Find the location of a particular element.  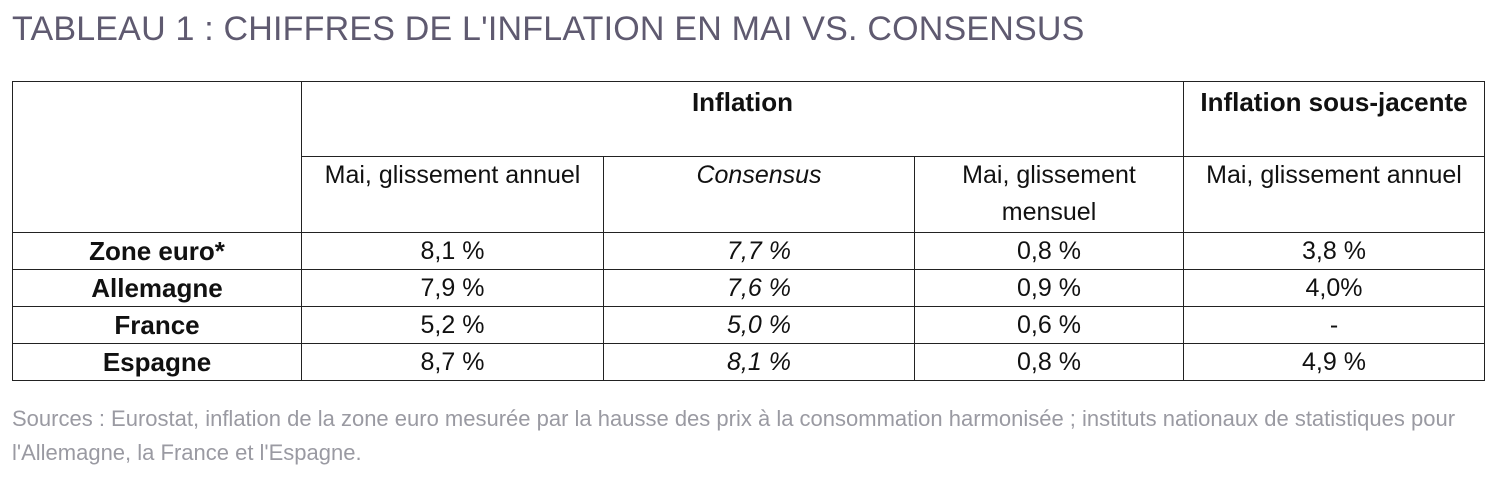

cell-core-annual: - is located at coordinates (1334, 325).